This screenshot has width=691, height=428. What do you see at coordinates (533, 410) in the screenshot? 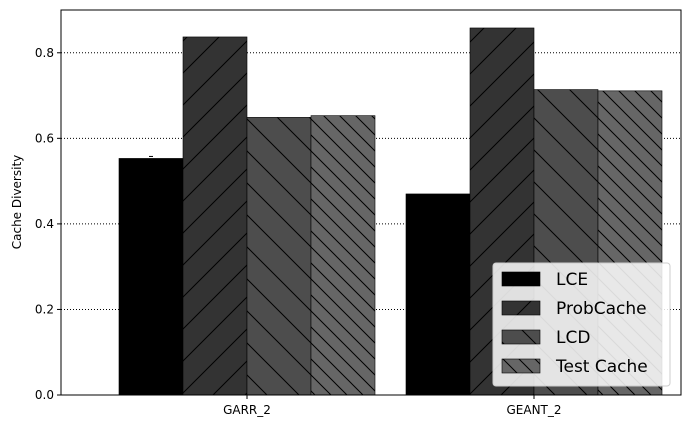
I see `x-tick-label: GEANT_2` at bounding box center [533, 410].